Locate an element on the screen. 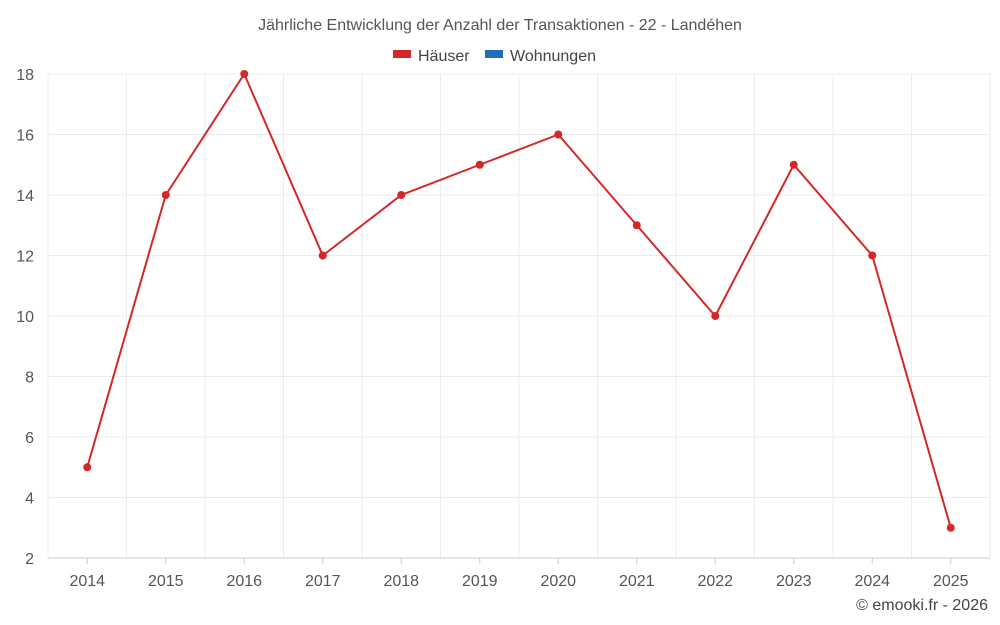  x-tick-label: 2022 is located at coordinates (715, 581).